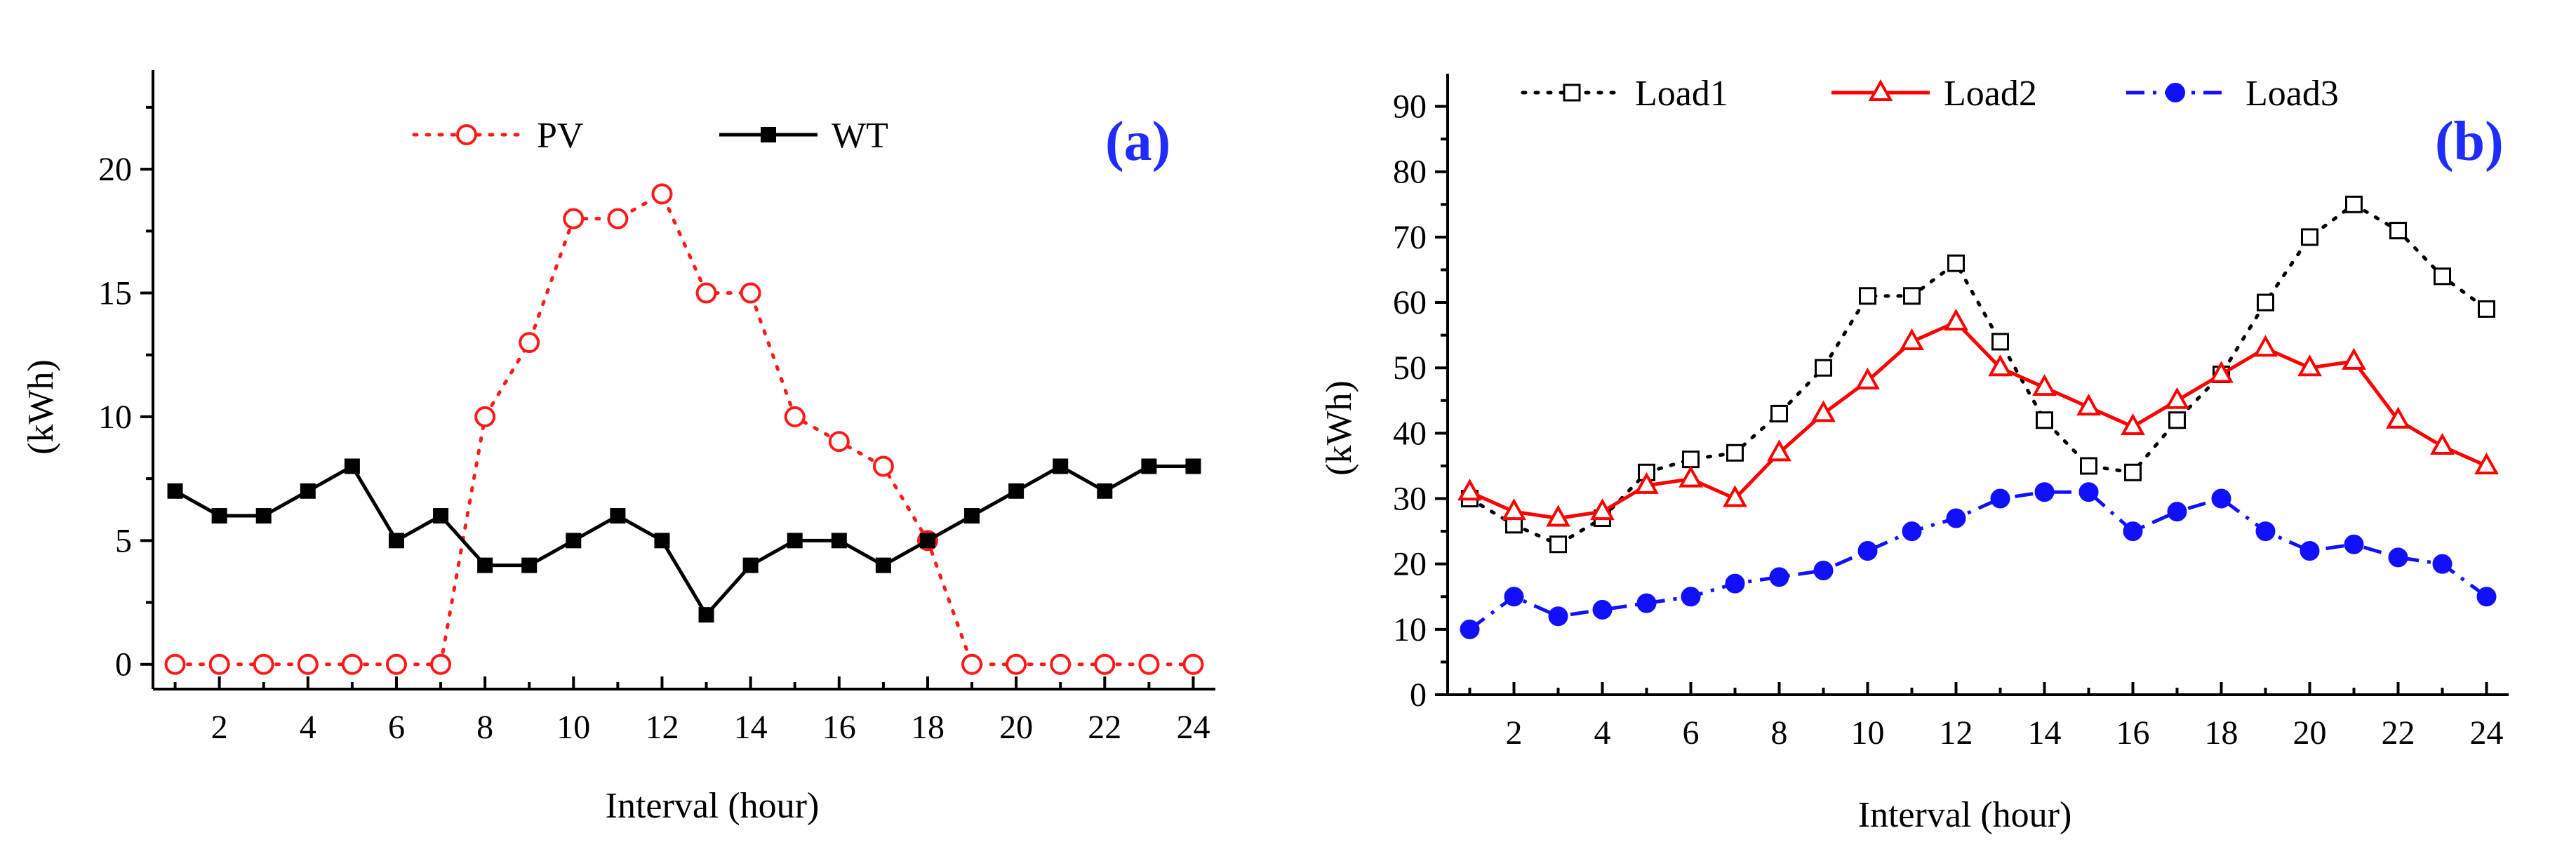 Image resolution: width=2576 pixels, height=854 pixels. I want to click on x-tick-label-b: 4, so click(1603, 733).